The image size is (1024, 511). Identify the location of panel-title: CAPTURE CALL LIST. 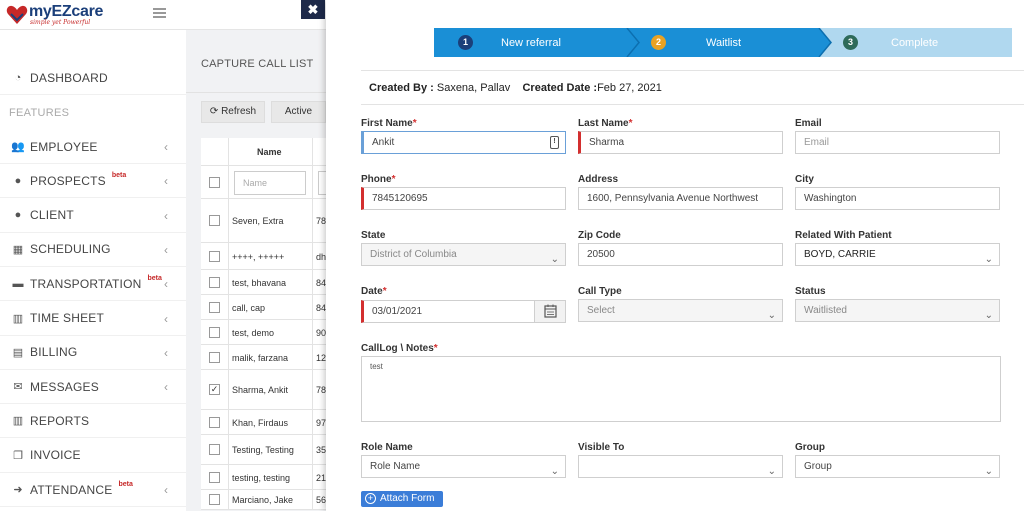
(257, 64).